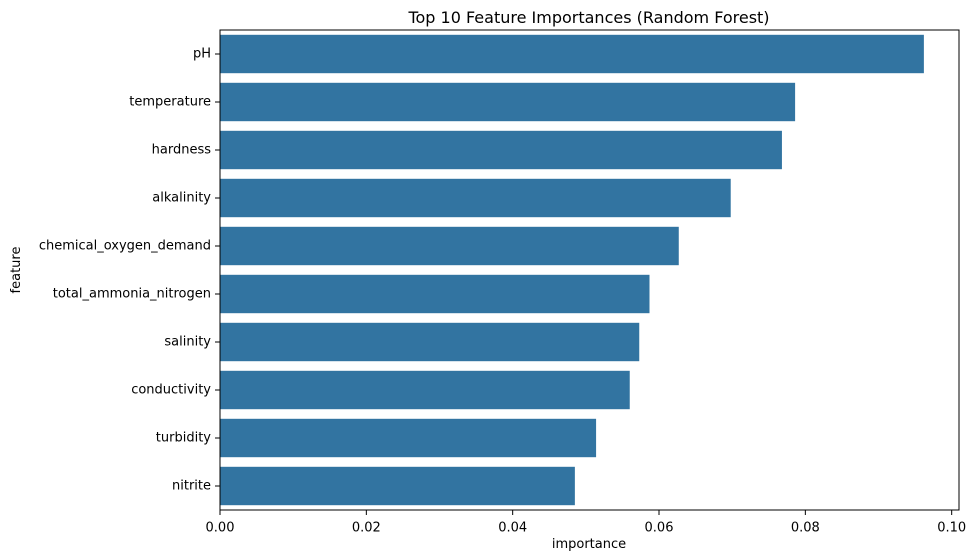 The height and width of the screenshot is (560, 975). I want to click on x-ticks-group: 0.00 0.02 0.04 0.06 0.08 0.10, so click(586, 523).